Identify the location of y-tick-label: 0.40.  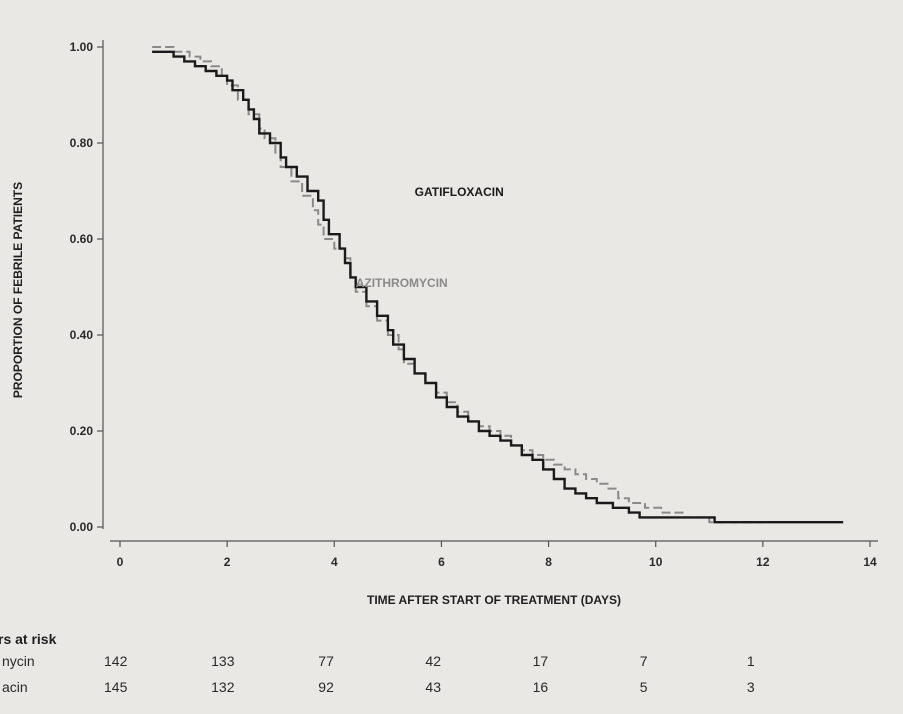
(82, 335).